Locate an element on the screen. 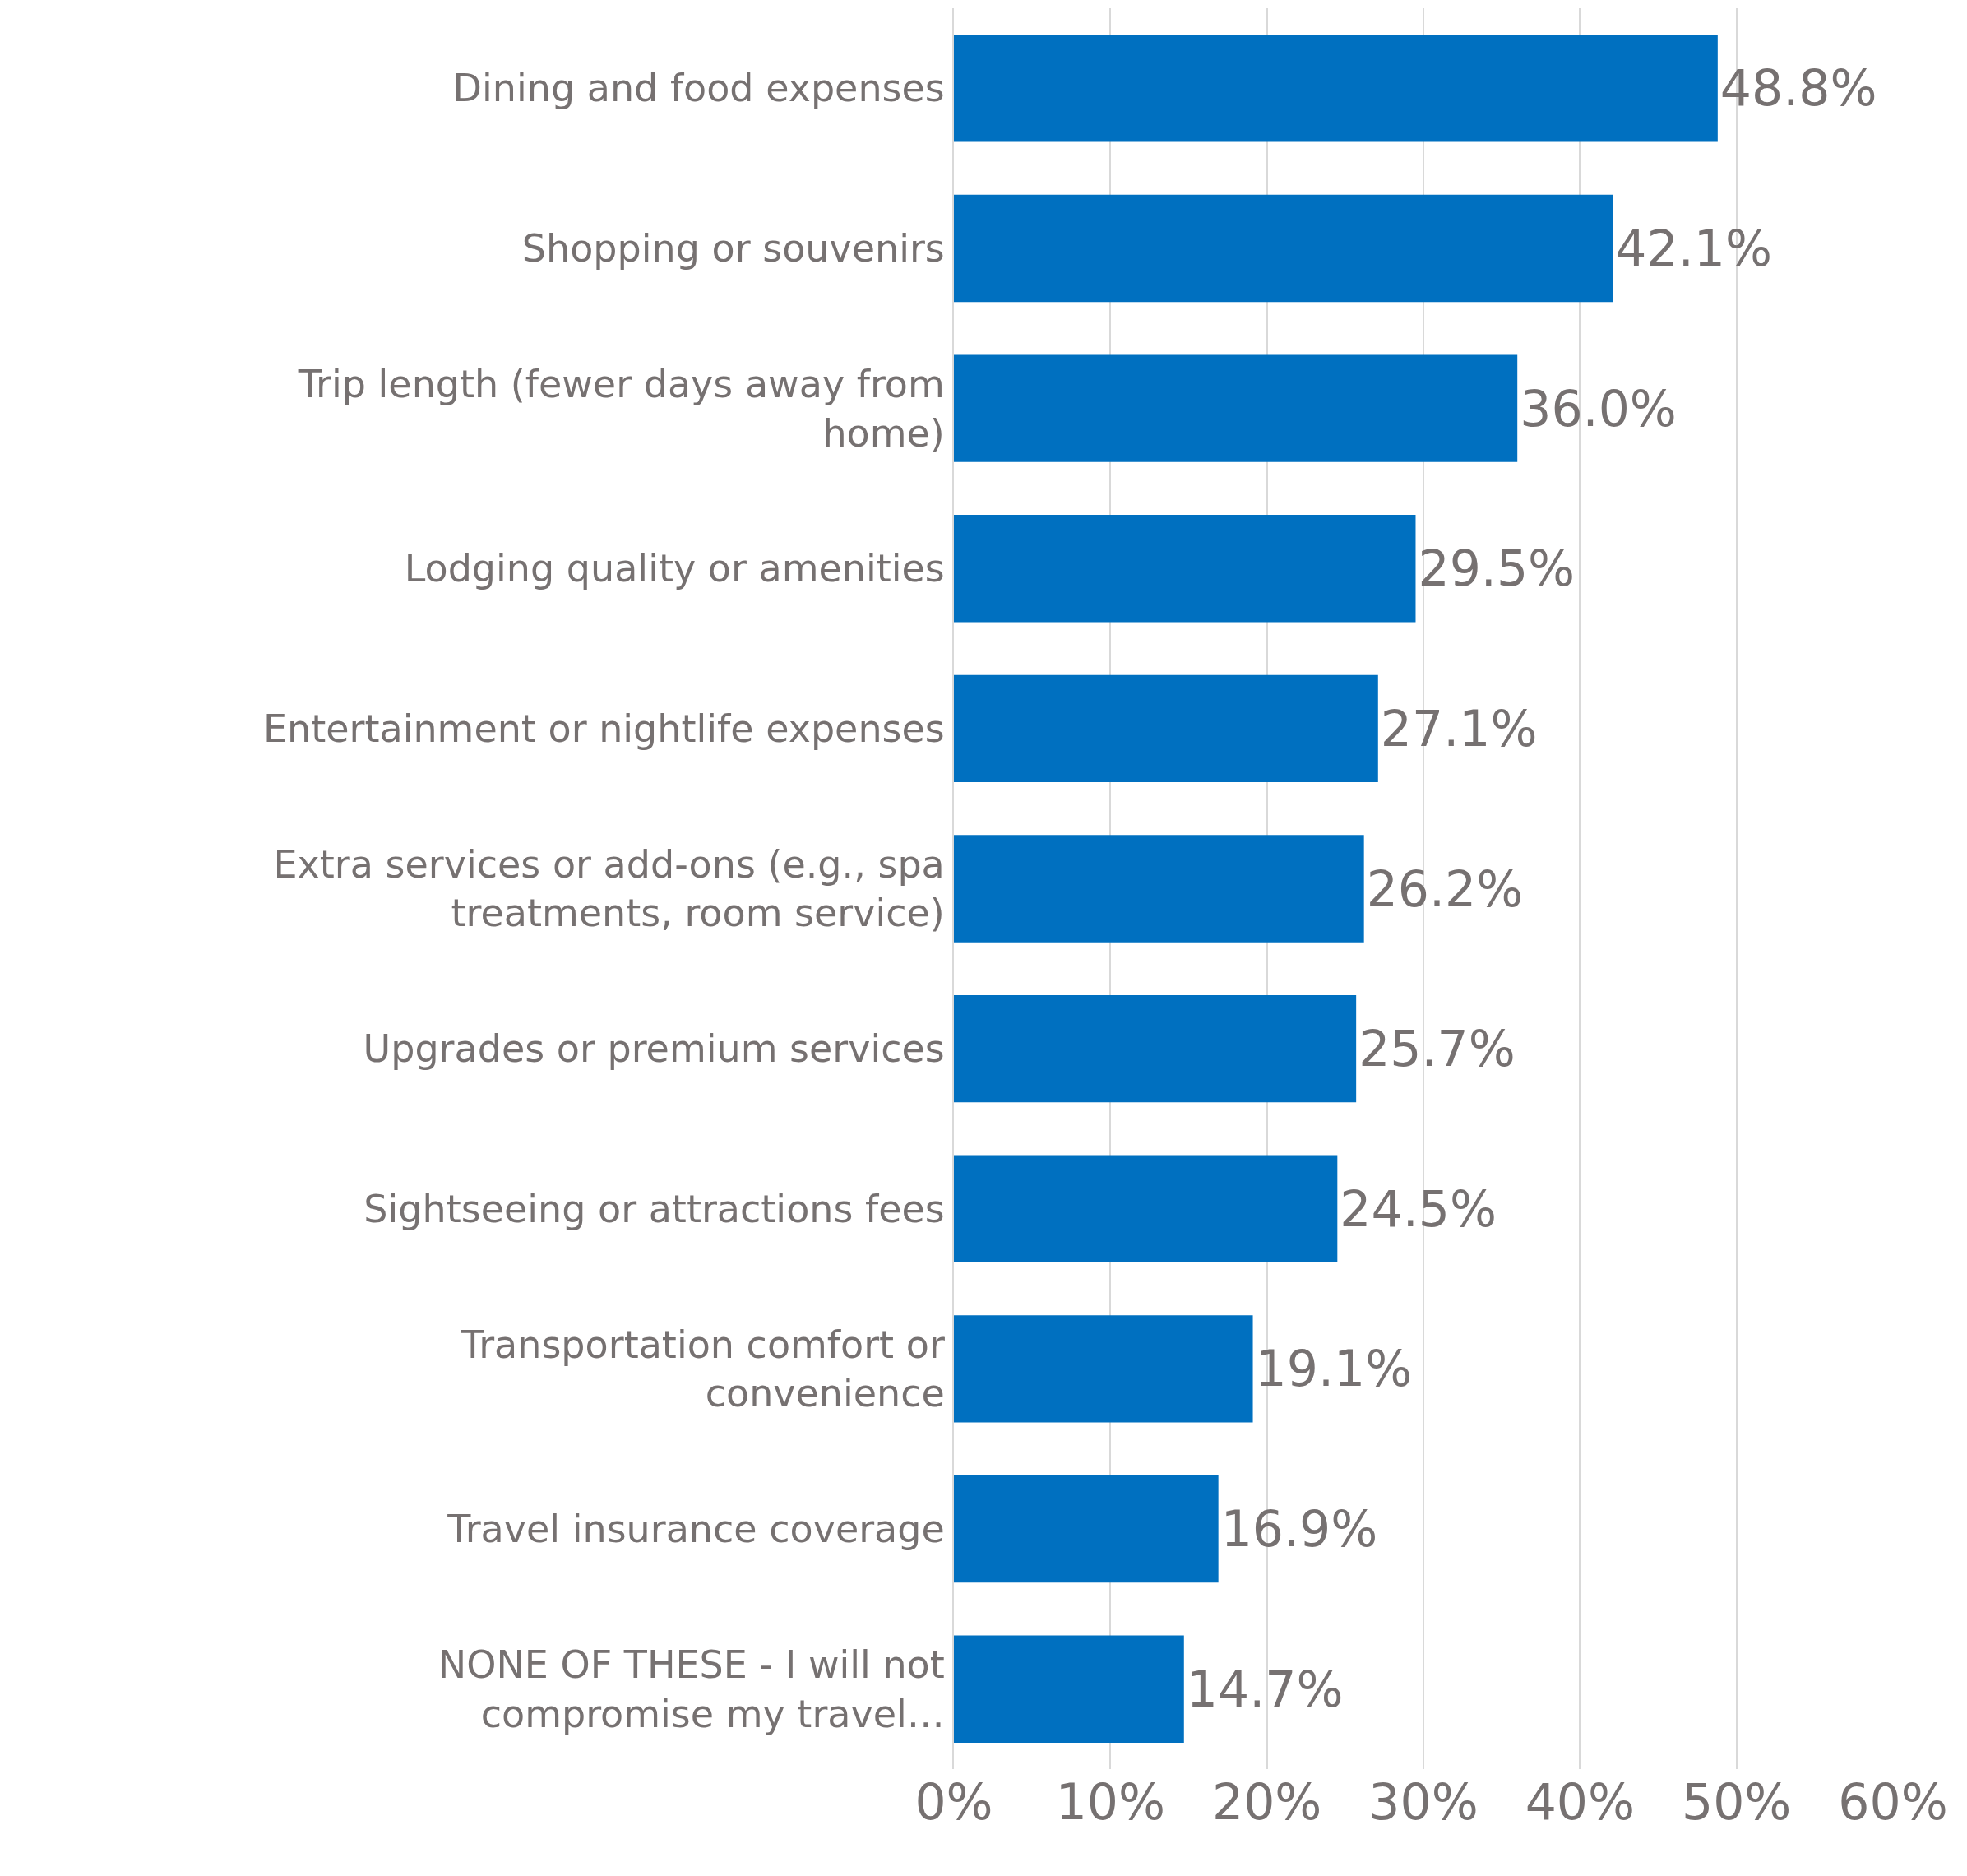 The width and height of the screenshot is (1967, 1876). x-tick-label: 0% is located at coordinates (953, 1802).